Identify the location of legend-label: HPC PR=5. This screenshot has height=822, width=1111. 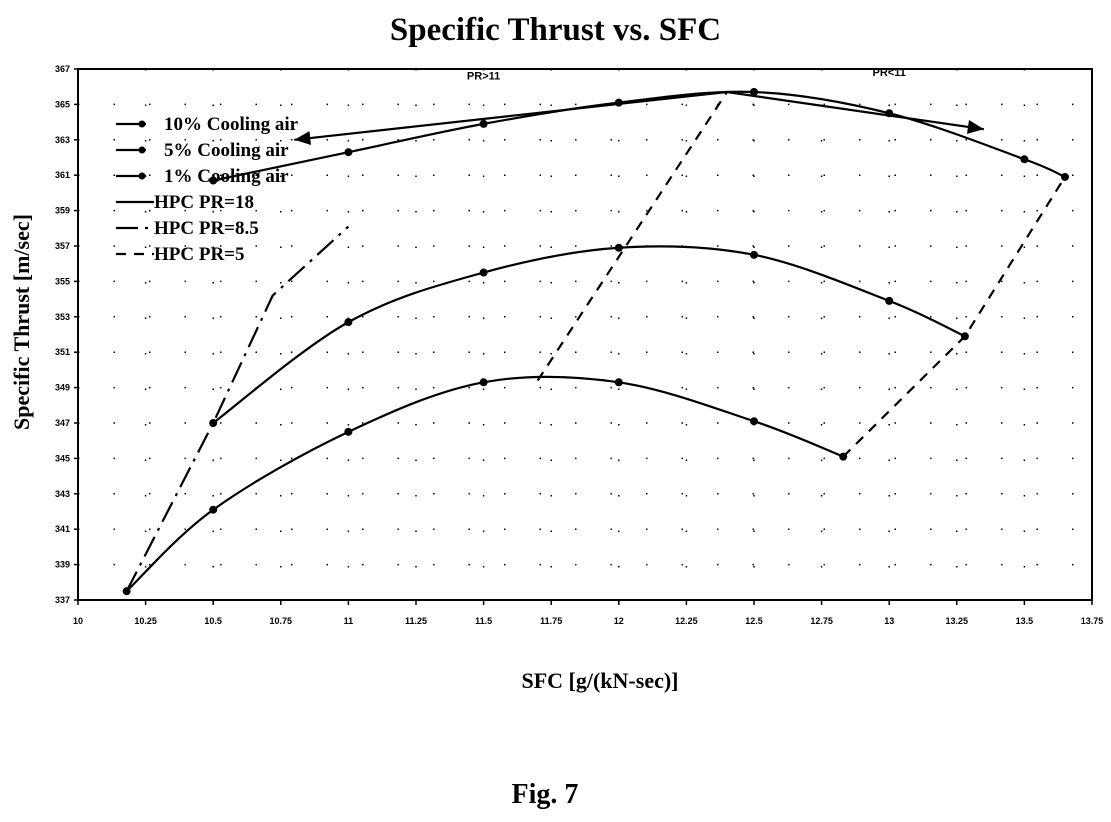
(199, 254).